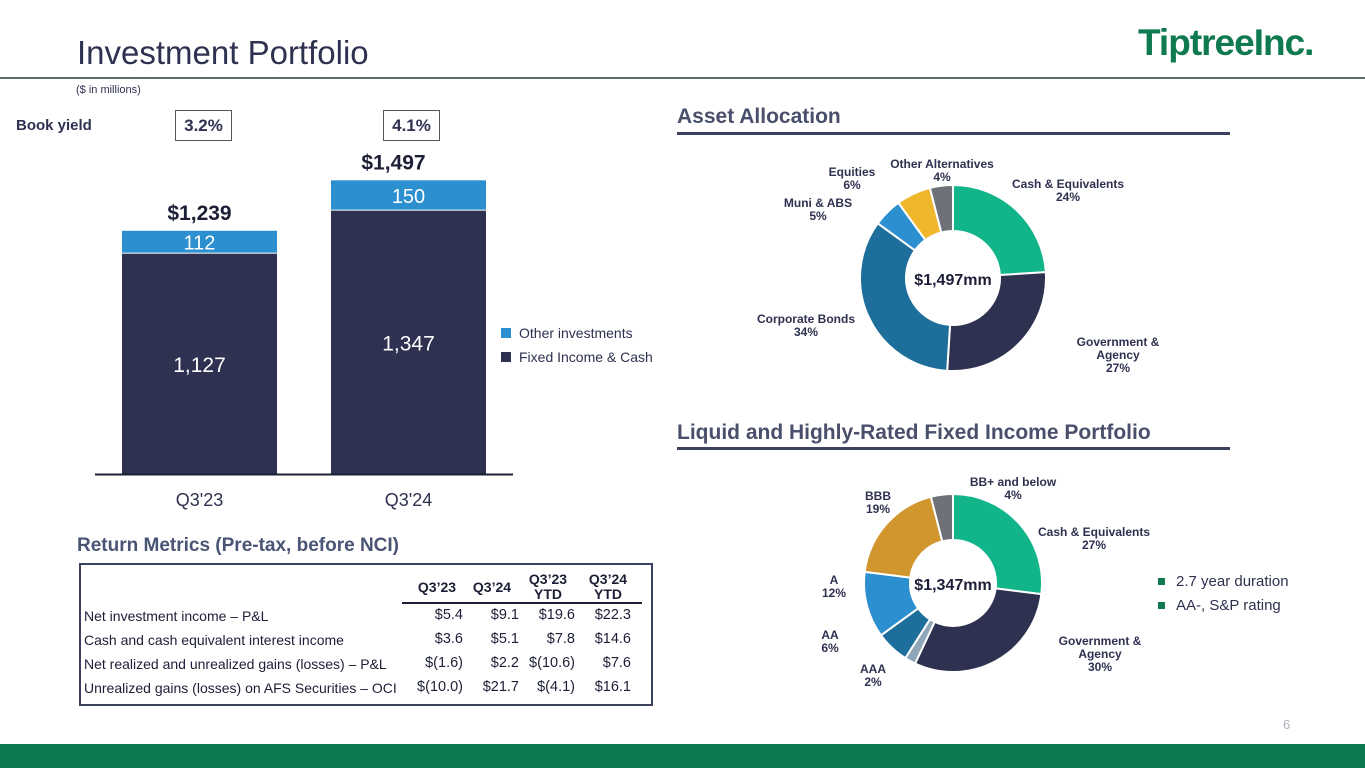  Describe the element at coordinates (448, 639) in the screenshot. I see `table-cell: $3.6` at that location.